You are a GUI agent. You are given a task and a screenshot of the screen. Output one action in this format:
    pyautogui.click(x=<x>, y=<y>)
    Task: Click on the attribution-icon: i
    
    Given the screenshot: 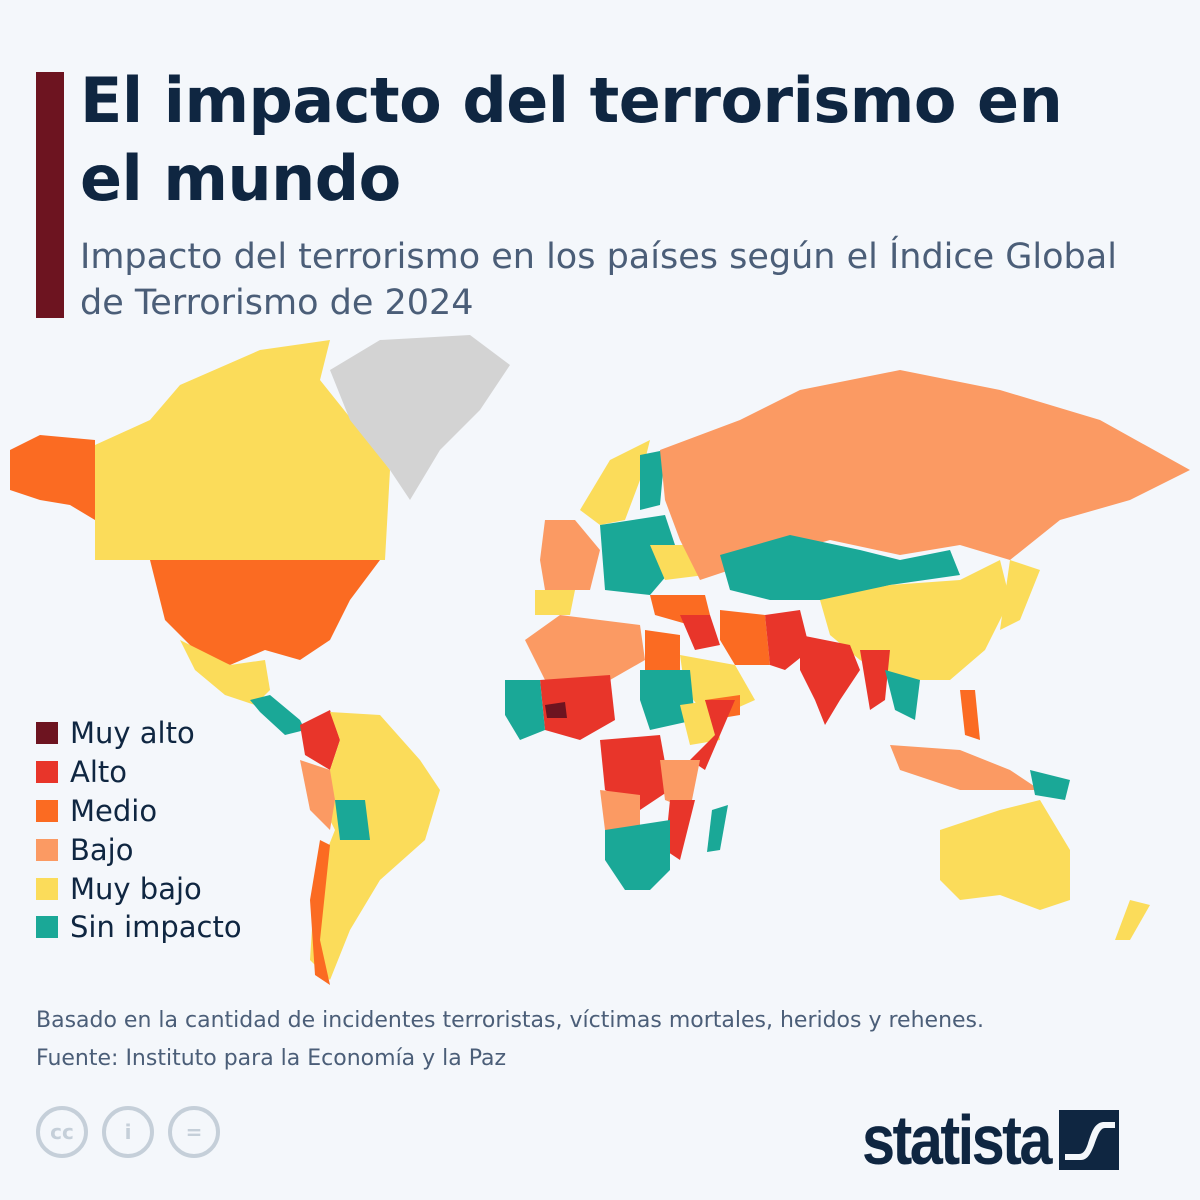 What is the action you would take?
    pyautogui.click(x=128, y=1132)
    